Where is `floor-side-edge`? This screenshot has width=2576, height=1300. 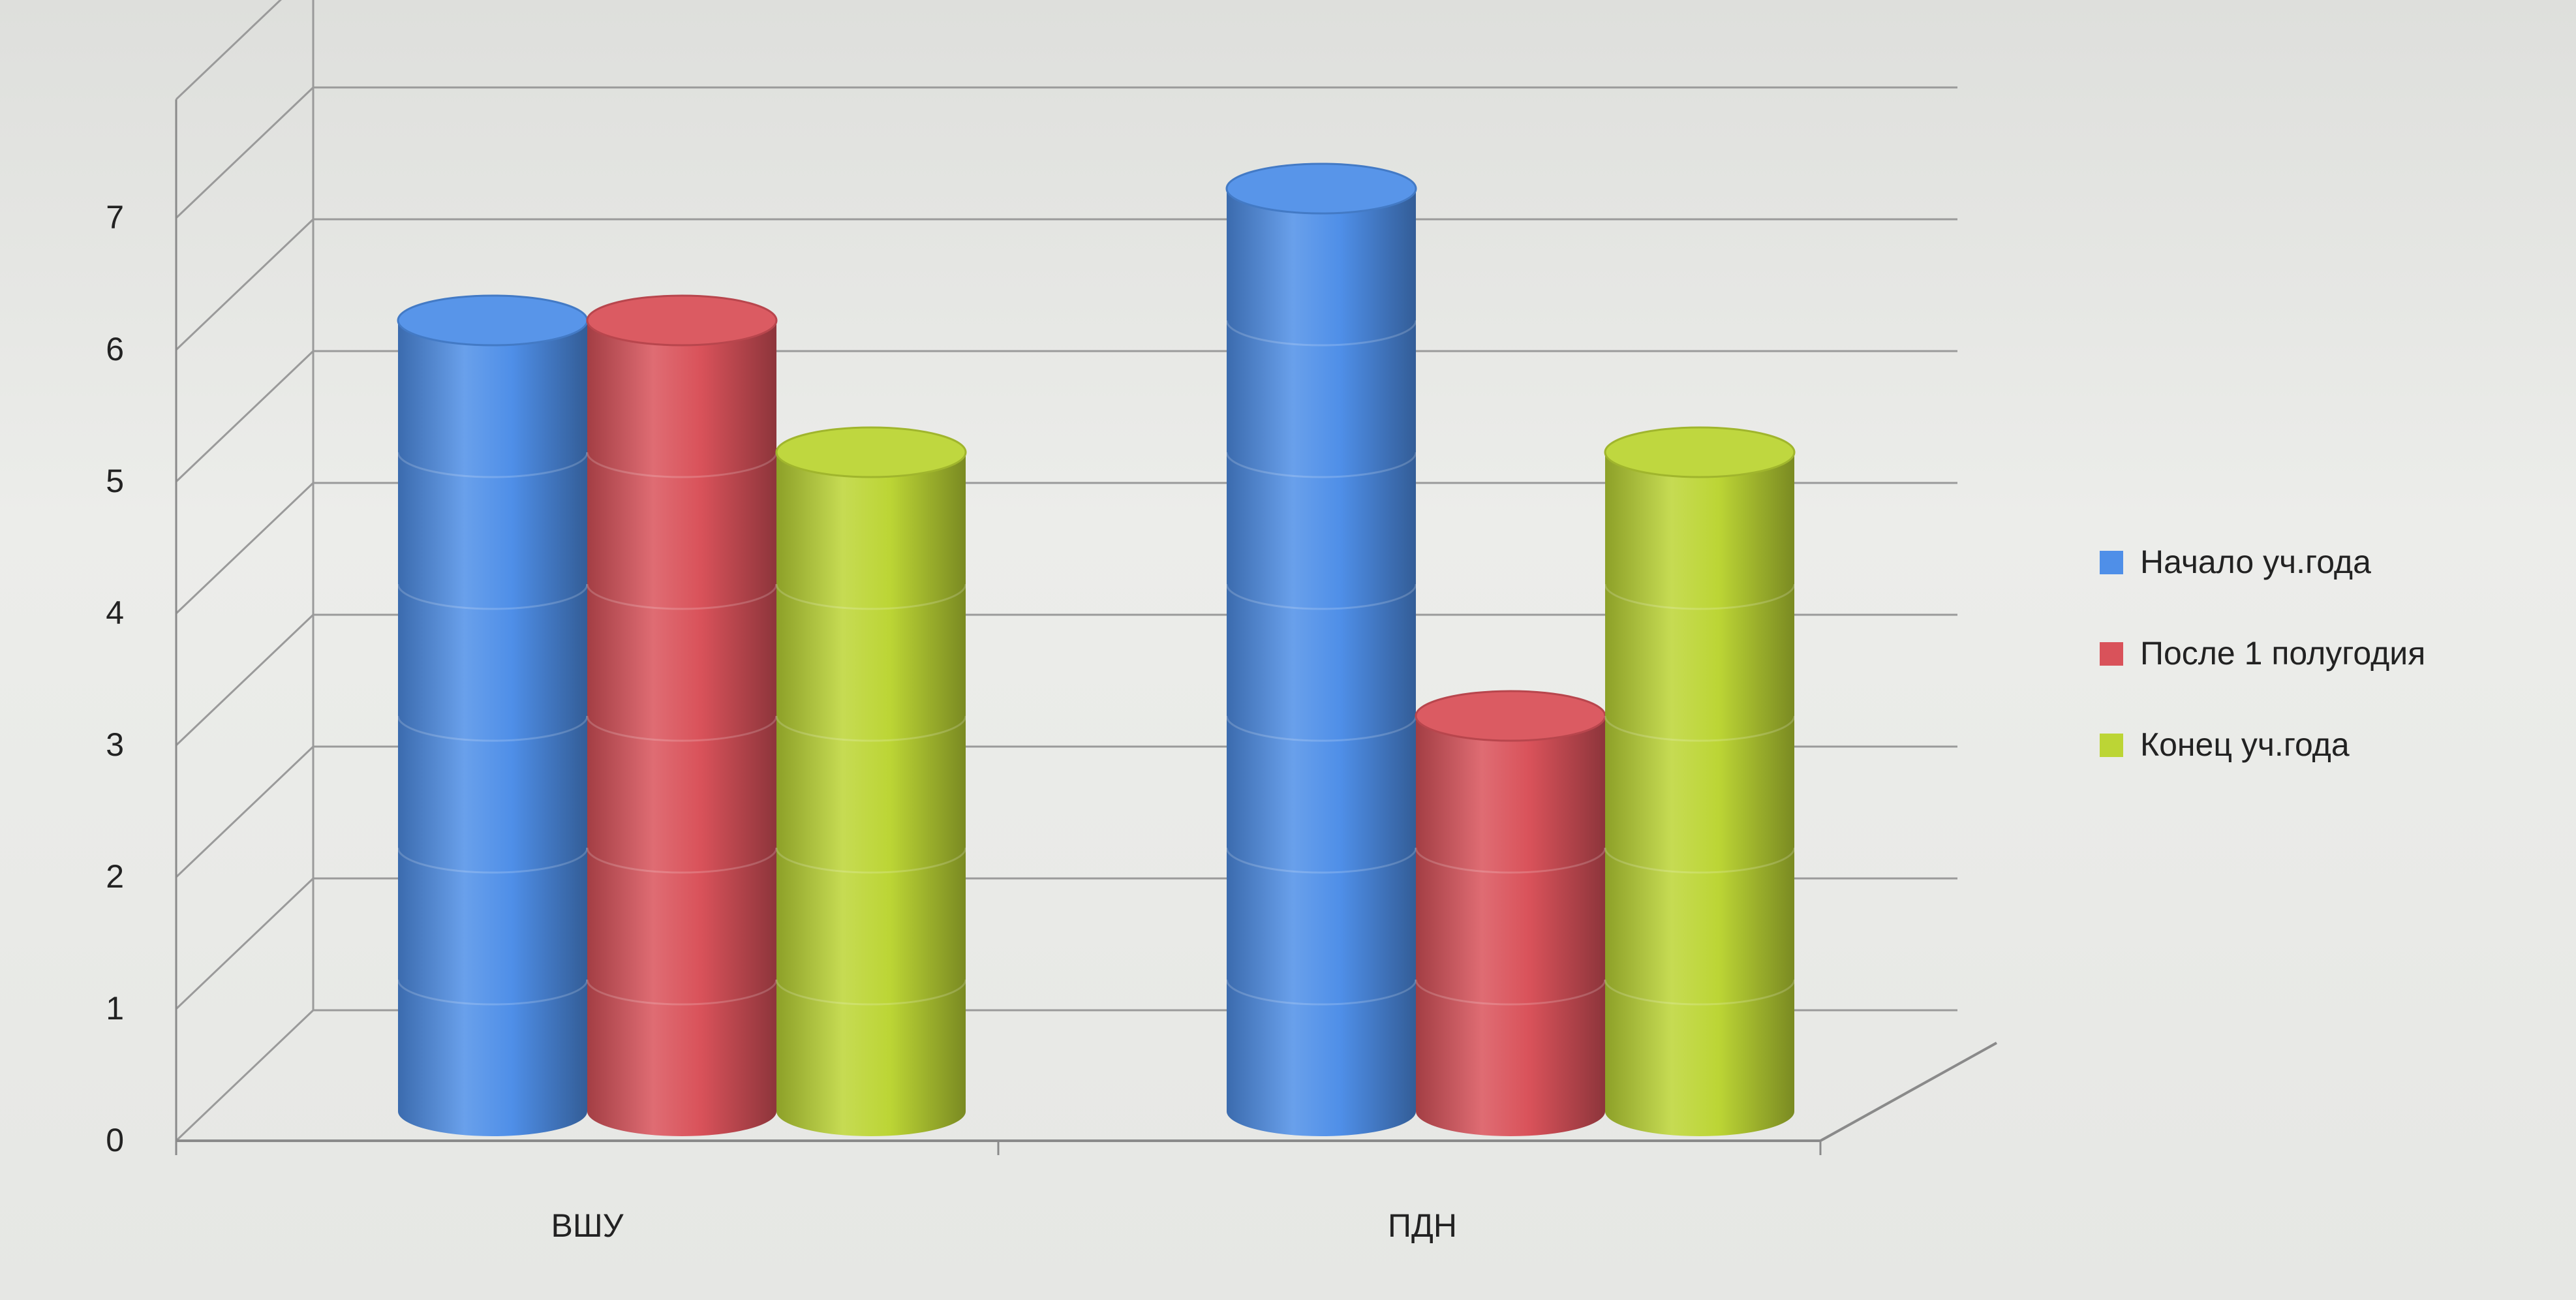
floor-side-edge is located at coordinates (1909, 1092).